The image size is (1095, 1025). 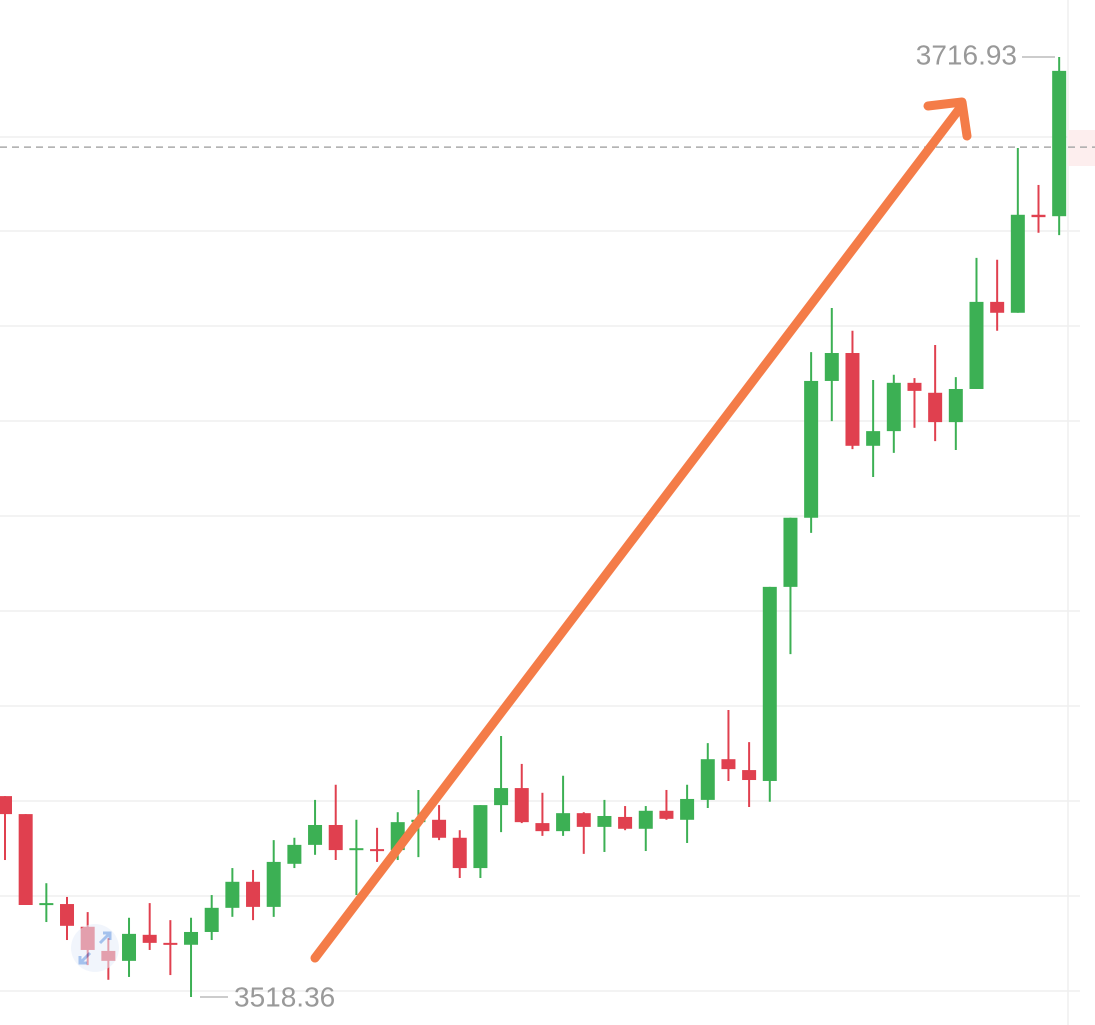 I want to click on icon-arrows, so click(x=95, y=948).